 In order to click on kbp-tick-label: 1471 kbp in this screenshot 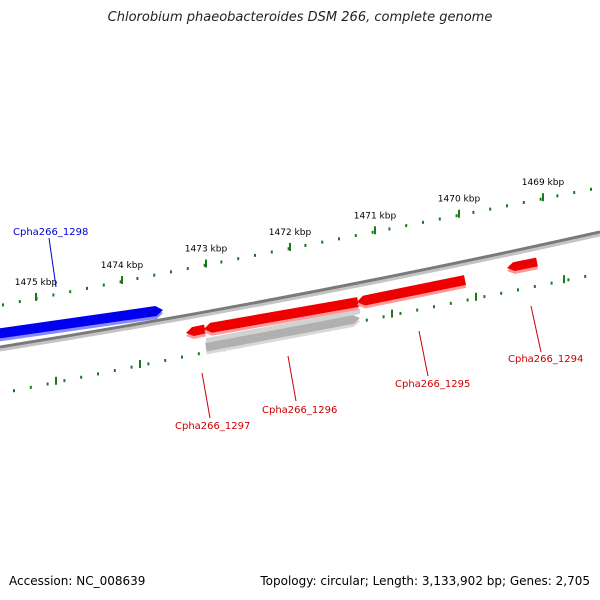, I will do `click(375, 216)`.